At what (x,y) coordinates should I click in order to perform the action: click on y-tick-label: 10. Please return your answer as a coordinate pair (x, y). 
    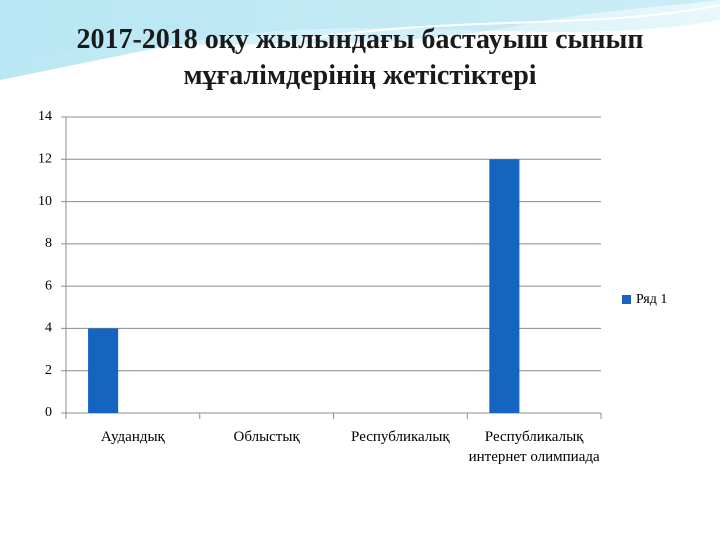
    Looking at the image, I should click on (45, 201).